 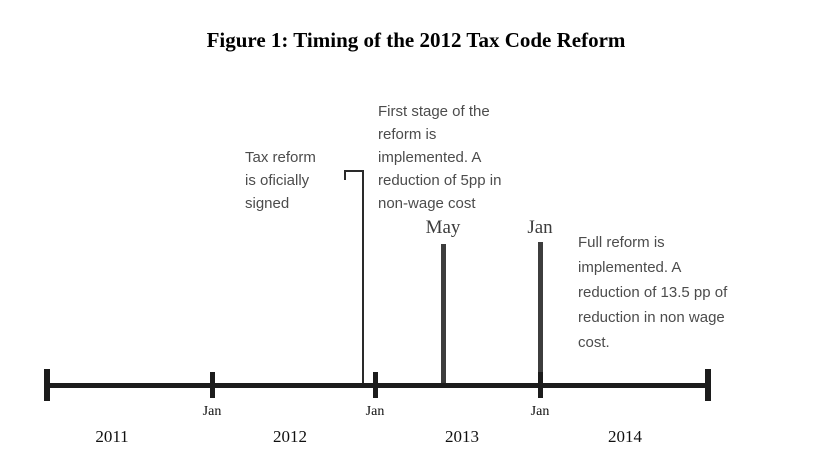 What do you see at coordinates (708, 385) in the screenshot?
I see `axis-right-end-cap` at bounding box center [708, 385].